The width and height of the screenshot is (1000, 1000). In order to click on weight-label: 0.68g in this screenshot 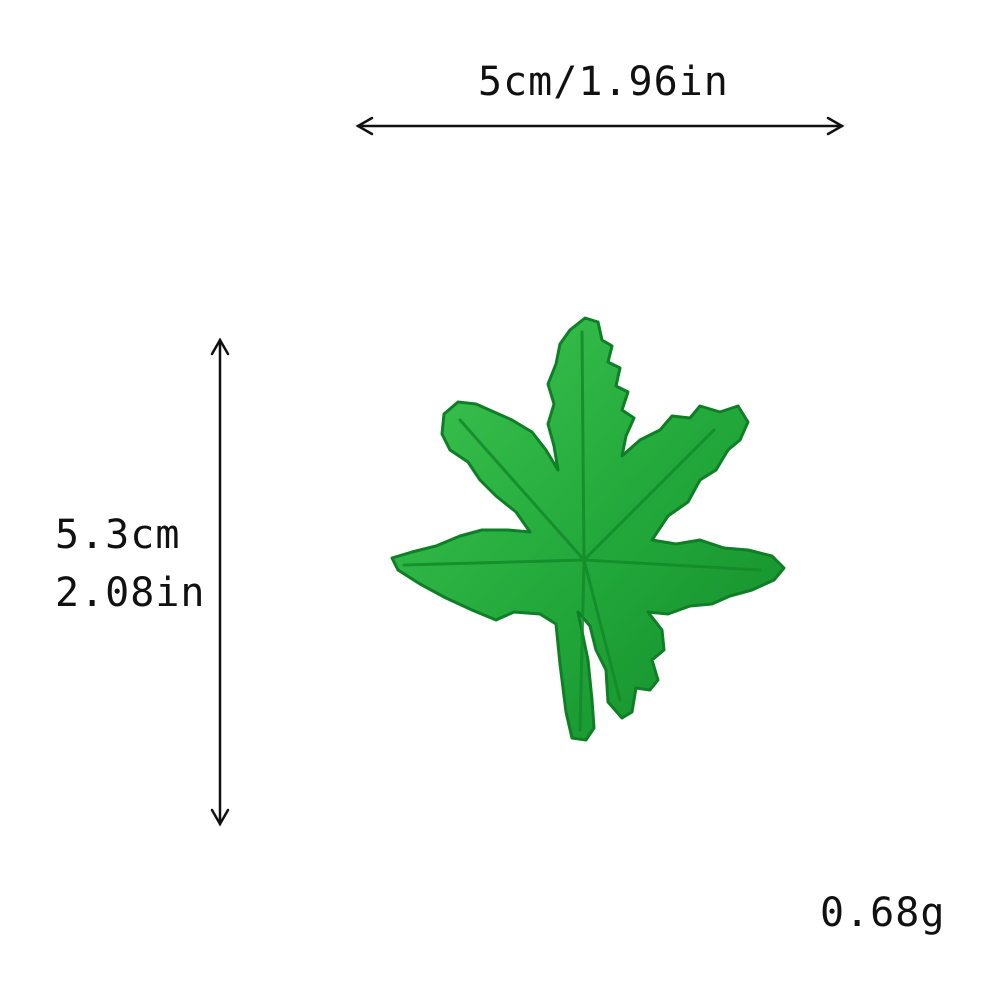, I will do `click(883, 913)`.